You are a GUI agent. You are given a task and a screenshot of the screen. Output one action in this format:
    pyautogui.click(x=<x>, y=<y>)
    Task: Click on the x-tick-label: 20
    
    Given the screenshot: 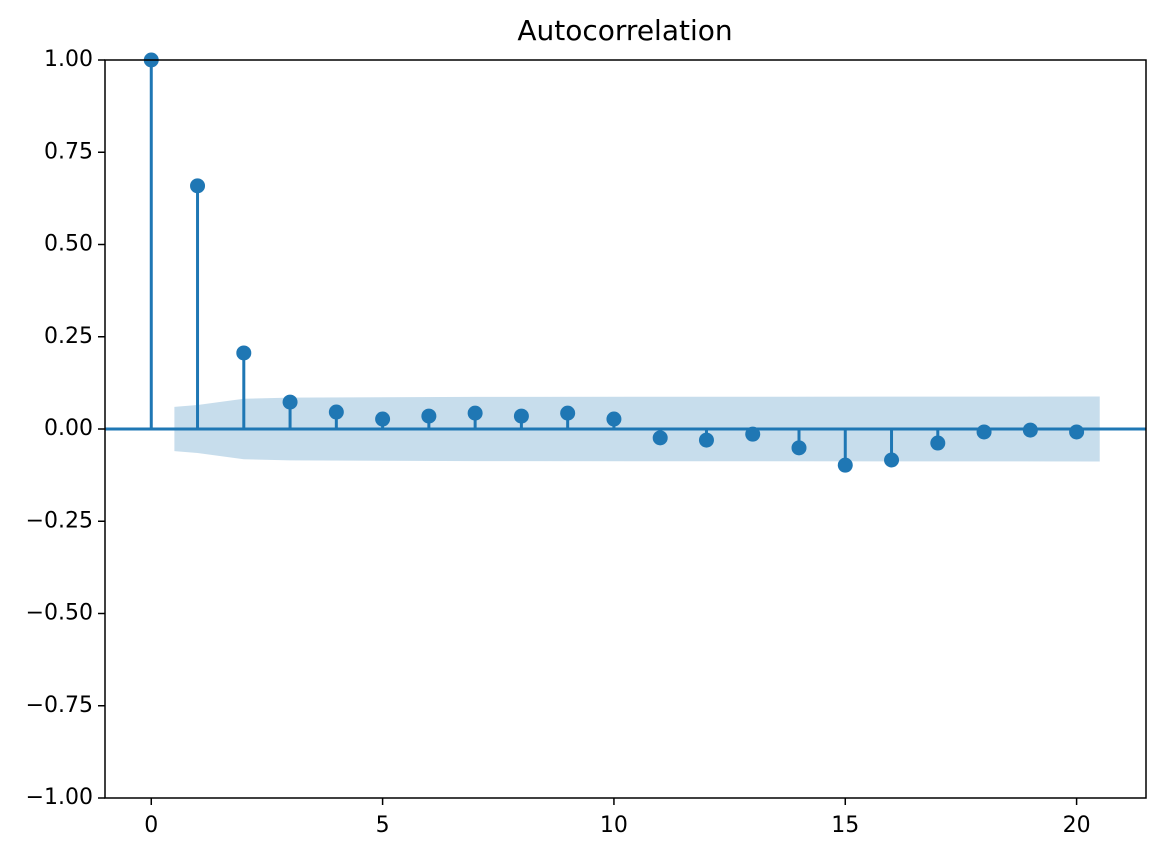 What is the action you would take?
    pyautogui.click(x=1077, y=825)
    